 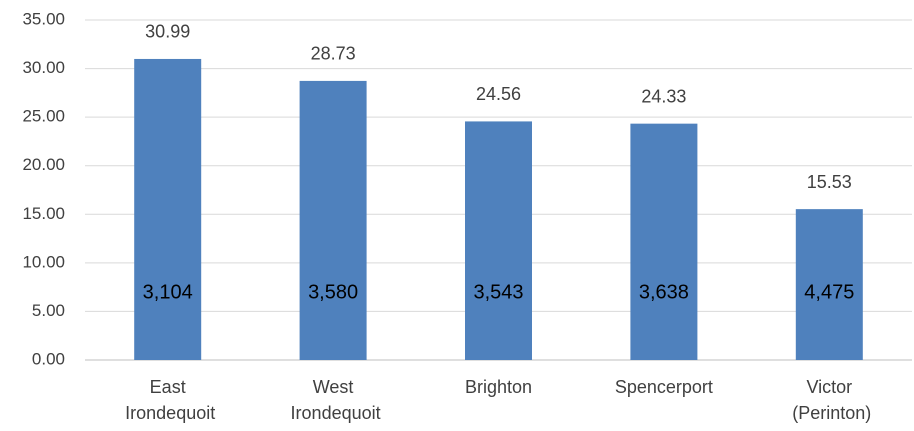 What do you see at coordinates (333, 292) in the screenshot?
I see `bar-label: 3,580` at bounding box center [333, 292].